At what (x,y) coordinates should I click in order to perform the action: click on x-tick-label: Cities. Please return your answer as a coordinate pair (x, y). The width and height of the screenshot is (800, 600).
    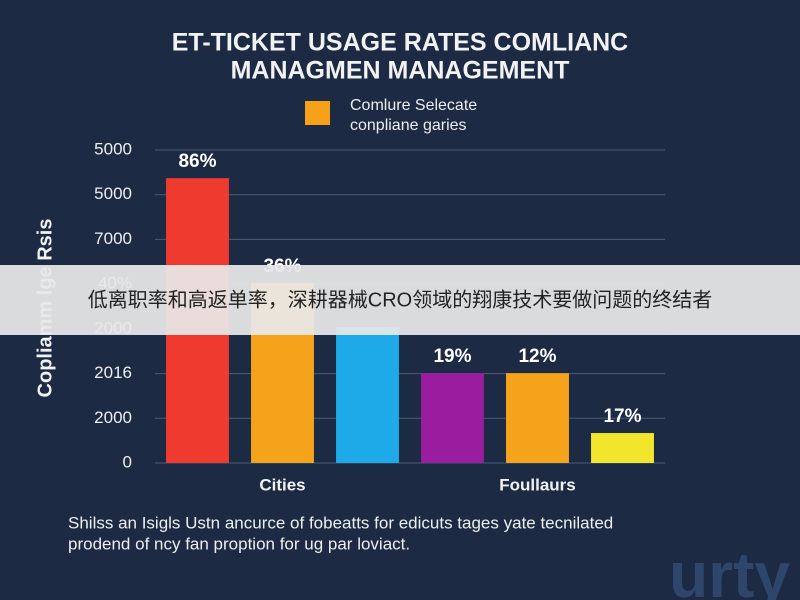
    Looking at the image, I should click on (282, 484).